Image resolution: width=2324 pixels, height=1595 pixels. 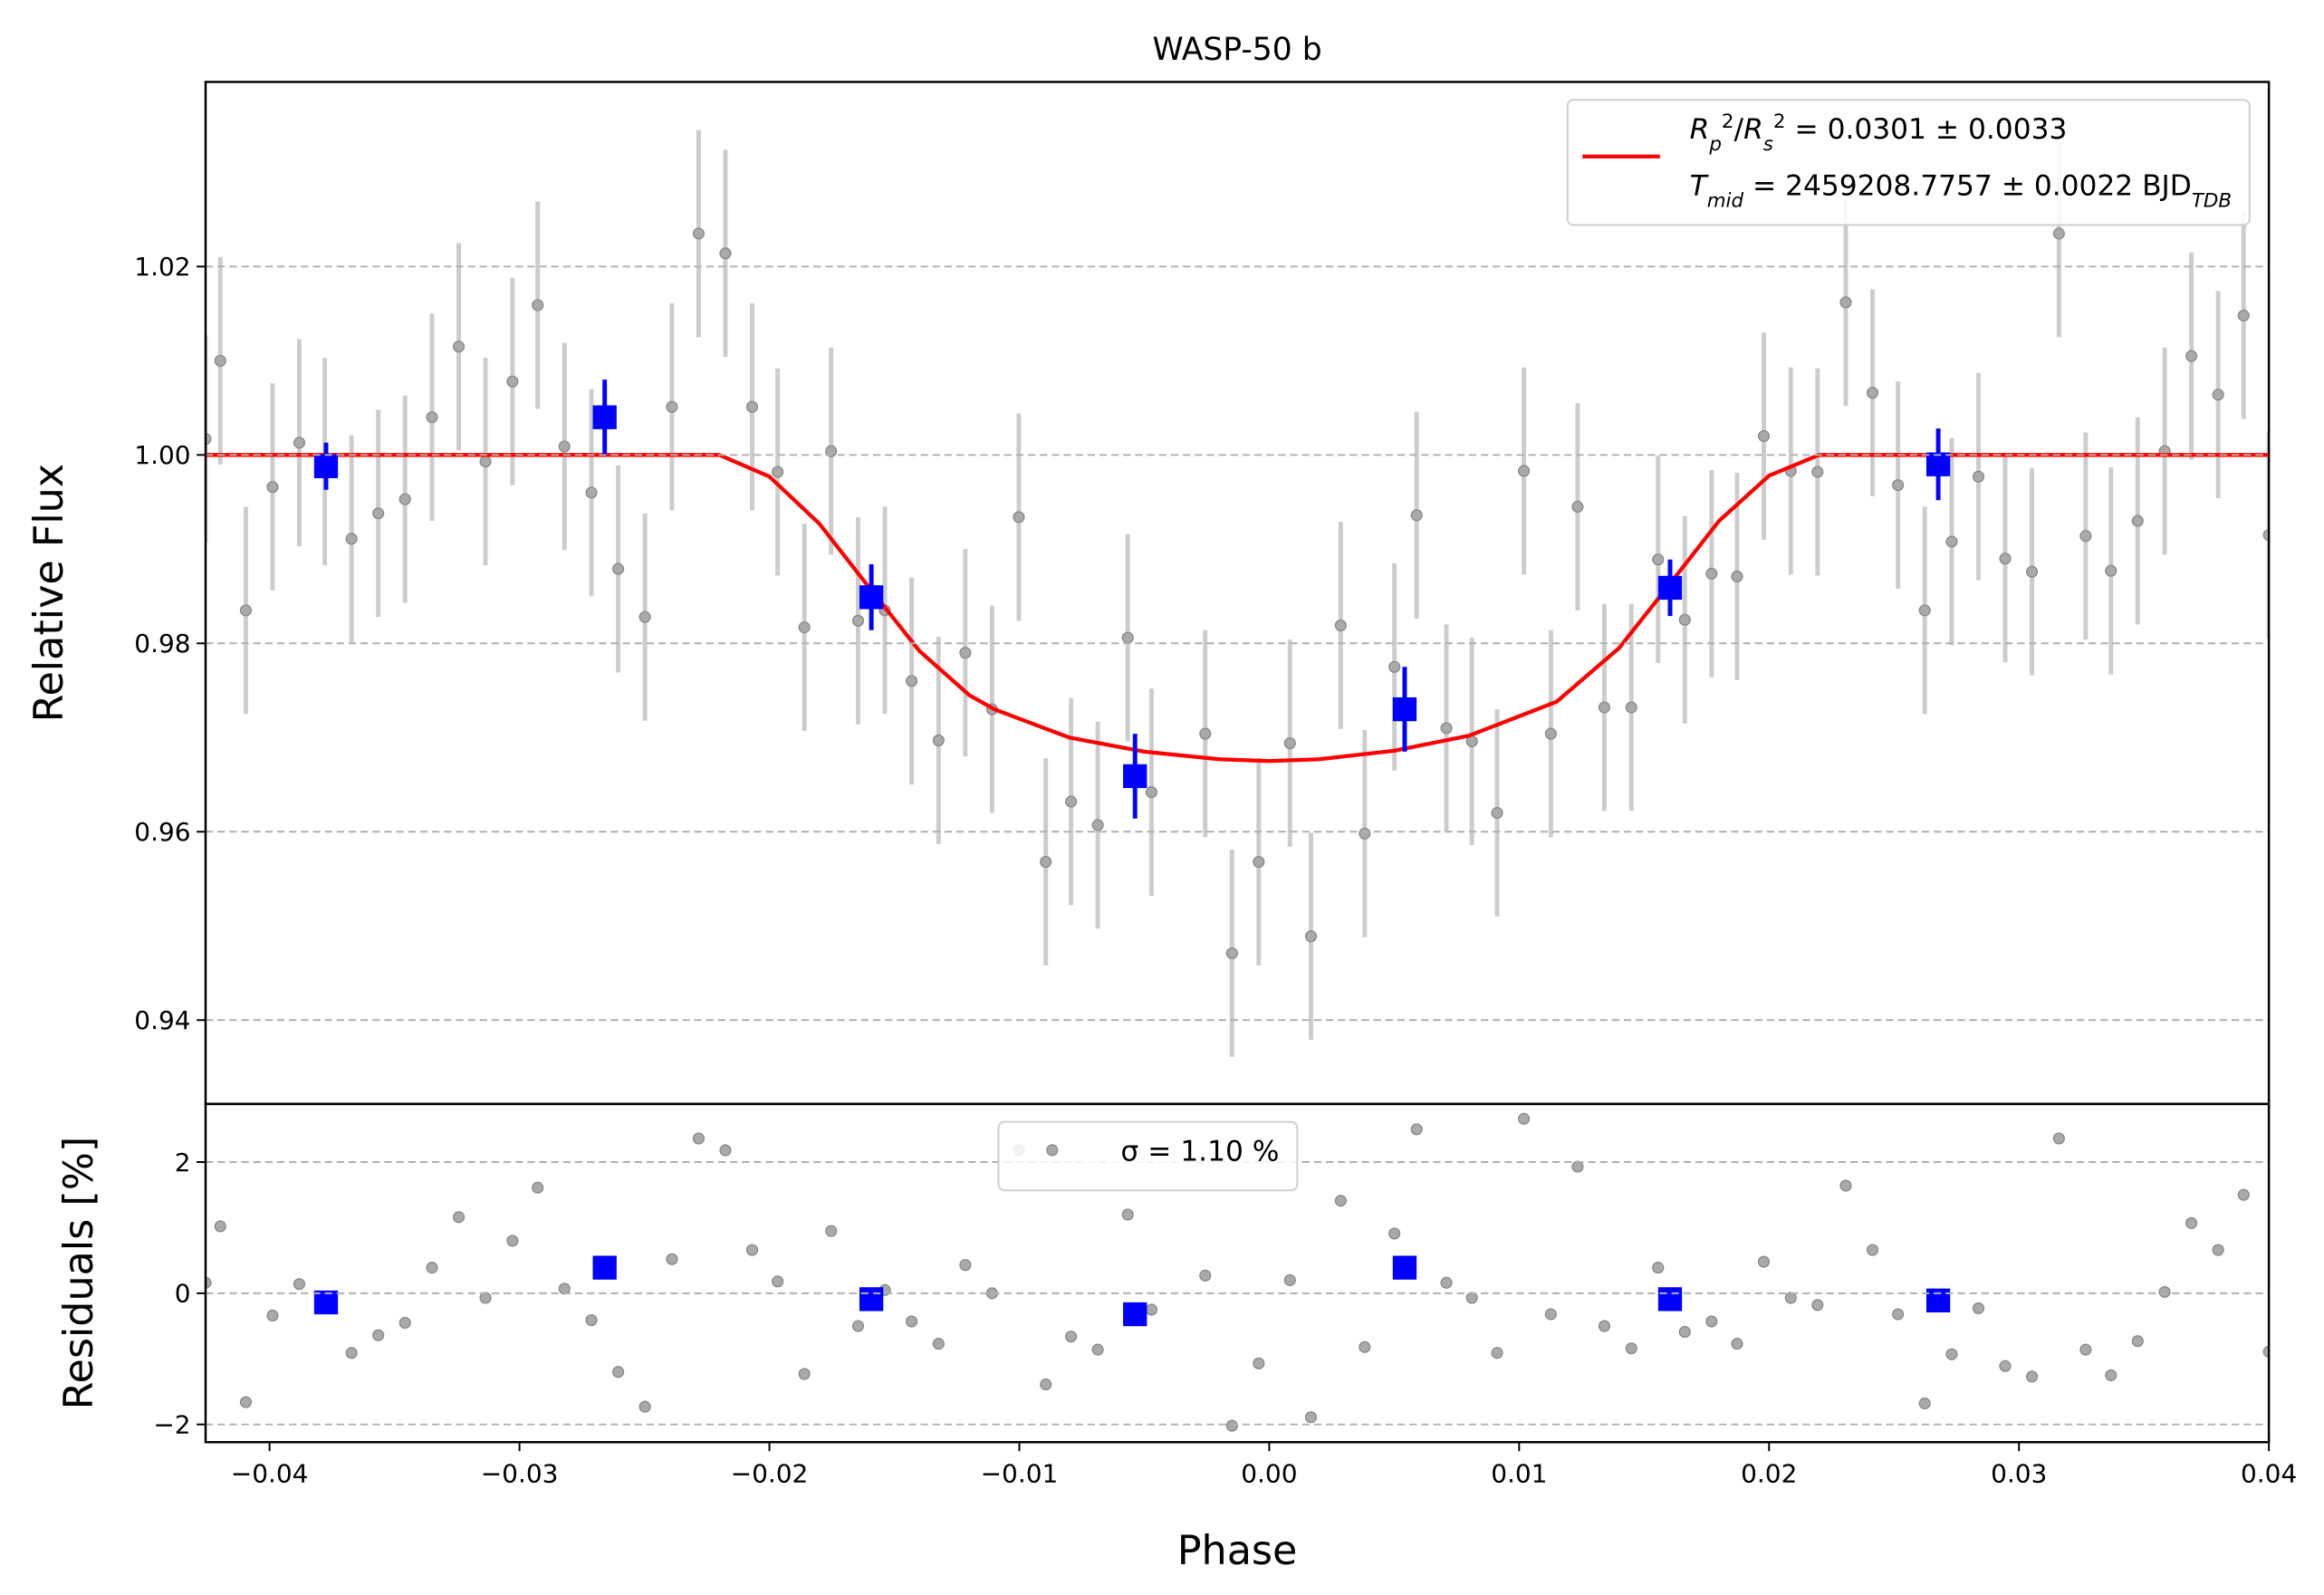 What do you see at coordinates (162, 643) in the screenshot?
I see `y-tick-label: 0.98` at bounding box center [162, 643].